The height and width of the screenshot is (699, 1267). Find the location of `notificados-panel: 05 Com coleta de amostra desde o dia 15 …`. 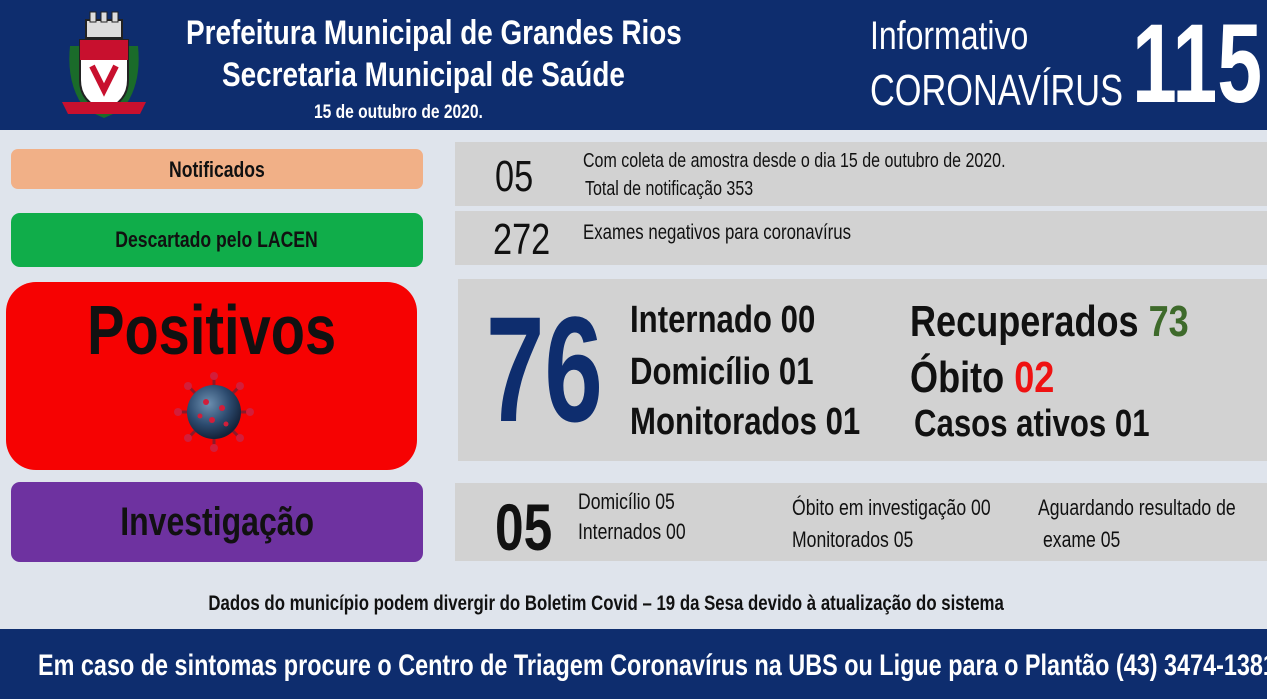

notificados-panel: 05 Com coleta de amostra desde o dia 15 … is located at coordinates (861, 174).